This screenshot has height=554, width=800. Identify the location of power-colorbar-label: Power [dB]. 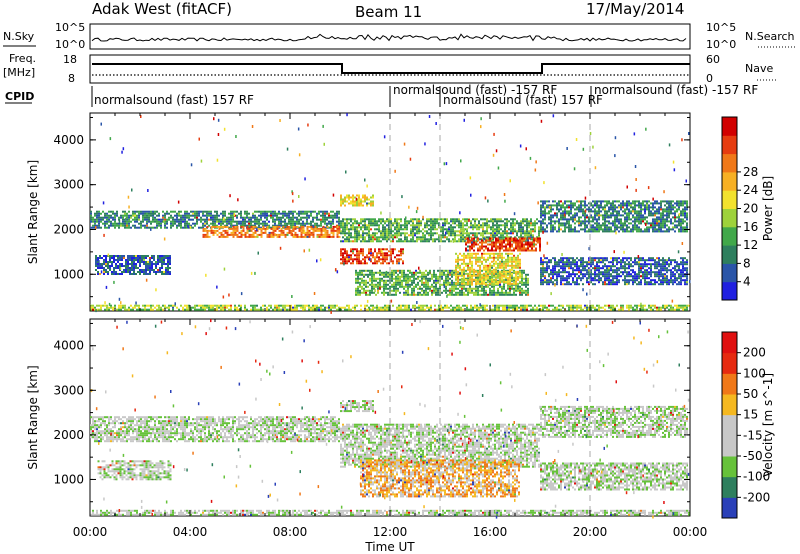
(768, 208).